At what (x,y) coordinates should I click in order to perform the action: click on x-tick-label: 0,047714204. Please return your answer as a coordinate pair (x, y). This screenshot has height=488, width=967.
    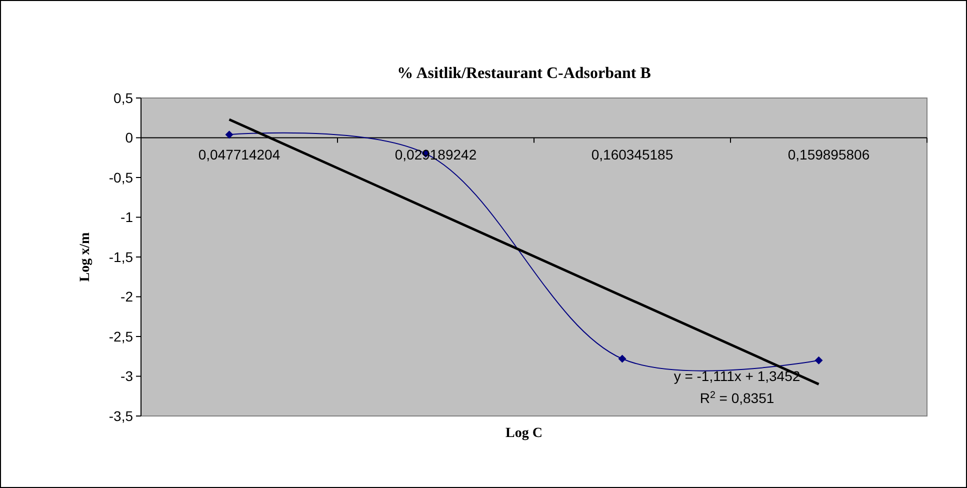
    Looking at the image, I should click on (239, 154).